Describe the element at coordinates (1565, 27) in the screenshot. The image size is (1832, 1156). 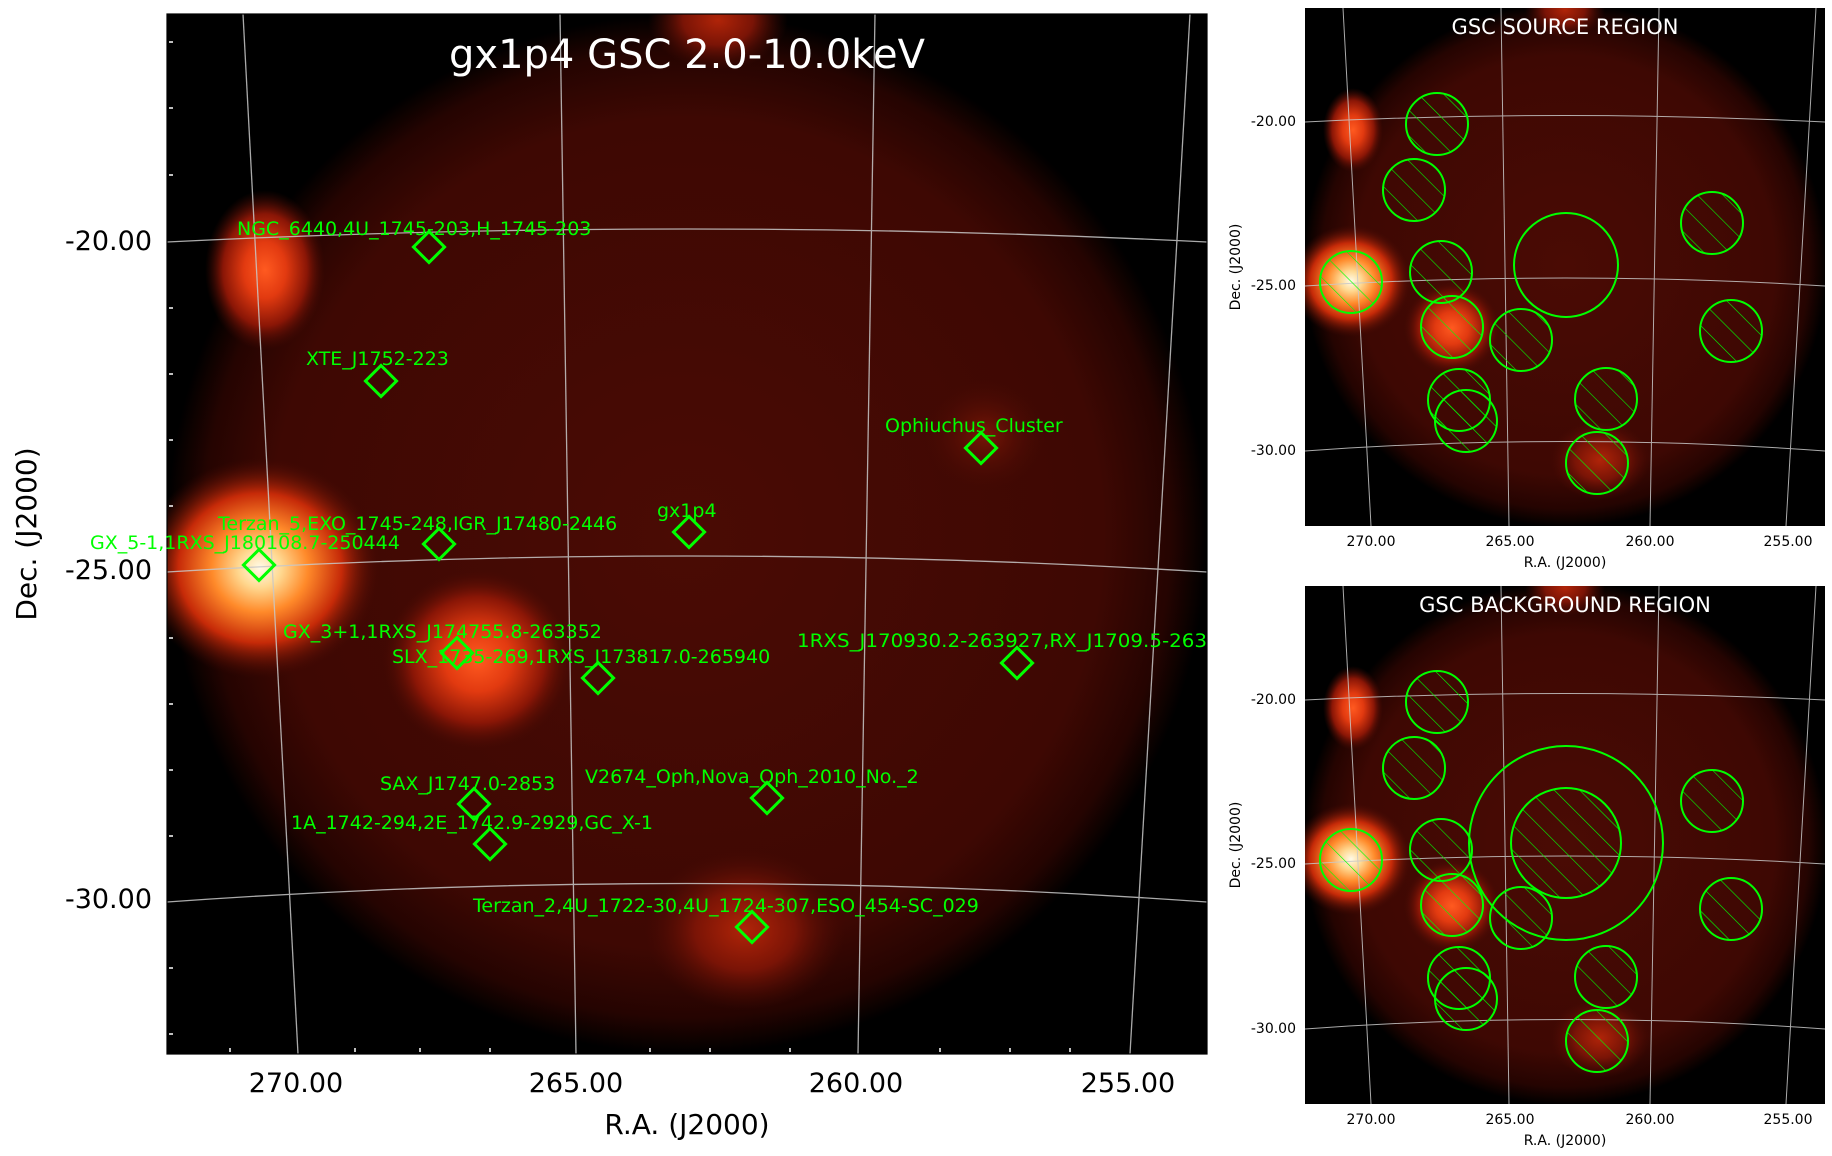
I see `source-panel-title: GSC SOURCE REGION` at that location.